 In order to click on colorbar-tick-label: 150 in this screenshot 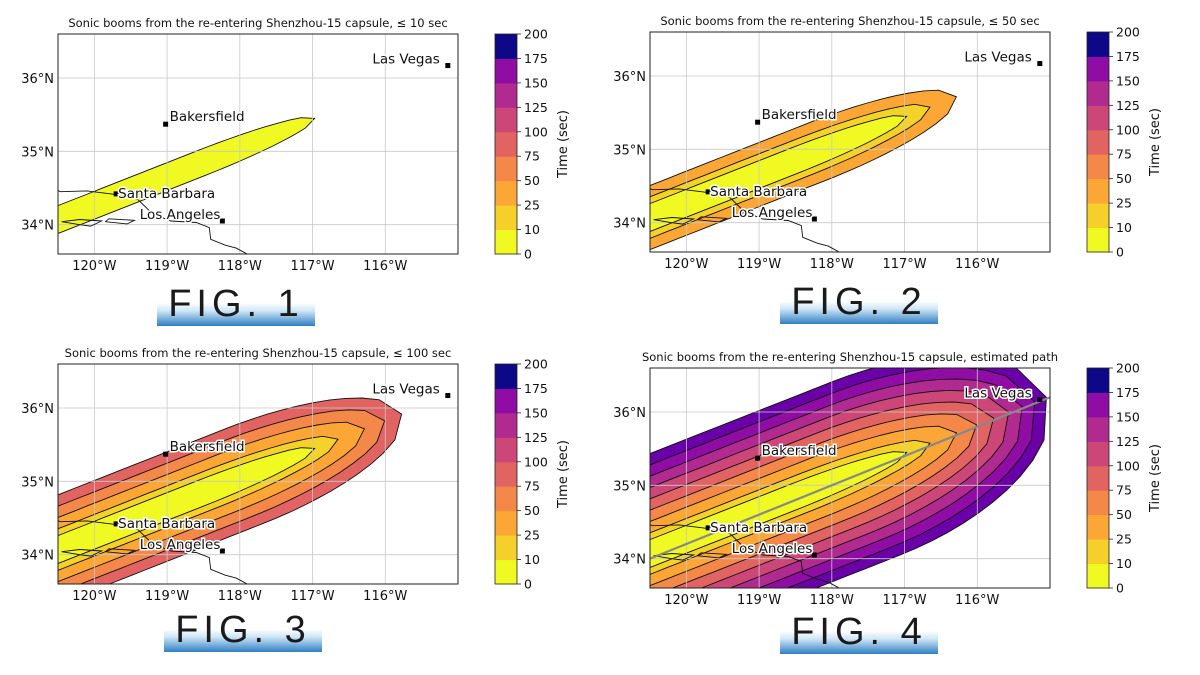, I will do `click(536, 82)`.